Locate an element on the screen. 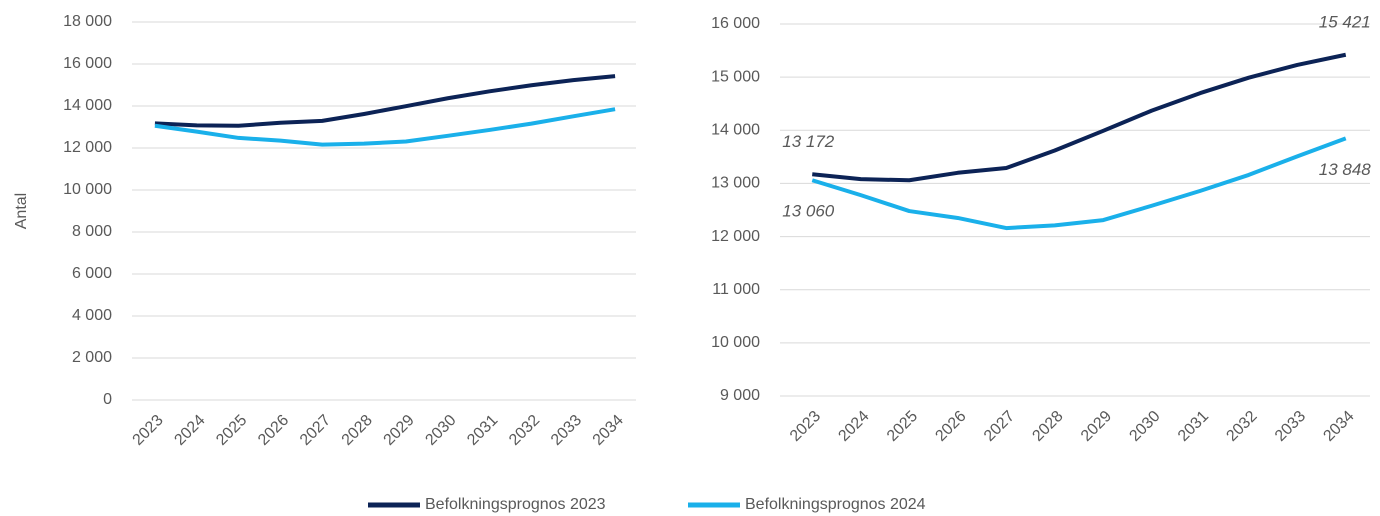 The height and width of the screenshot is (516, 1380). y-tick-label: 2 000 is located at coordinates (92, 357).